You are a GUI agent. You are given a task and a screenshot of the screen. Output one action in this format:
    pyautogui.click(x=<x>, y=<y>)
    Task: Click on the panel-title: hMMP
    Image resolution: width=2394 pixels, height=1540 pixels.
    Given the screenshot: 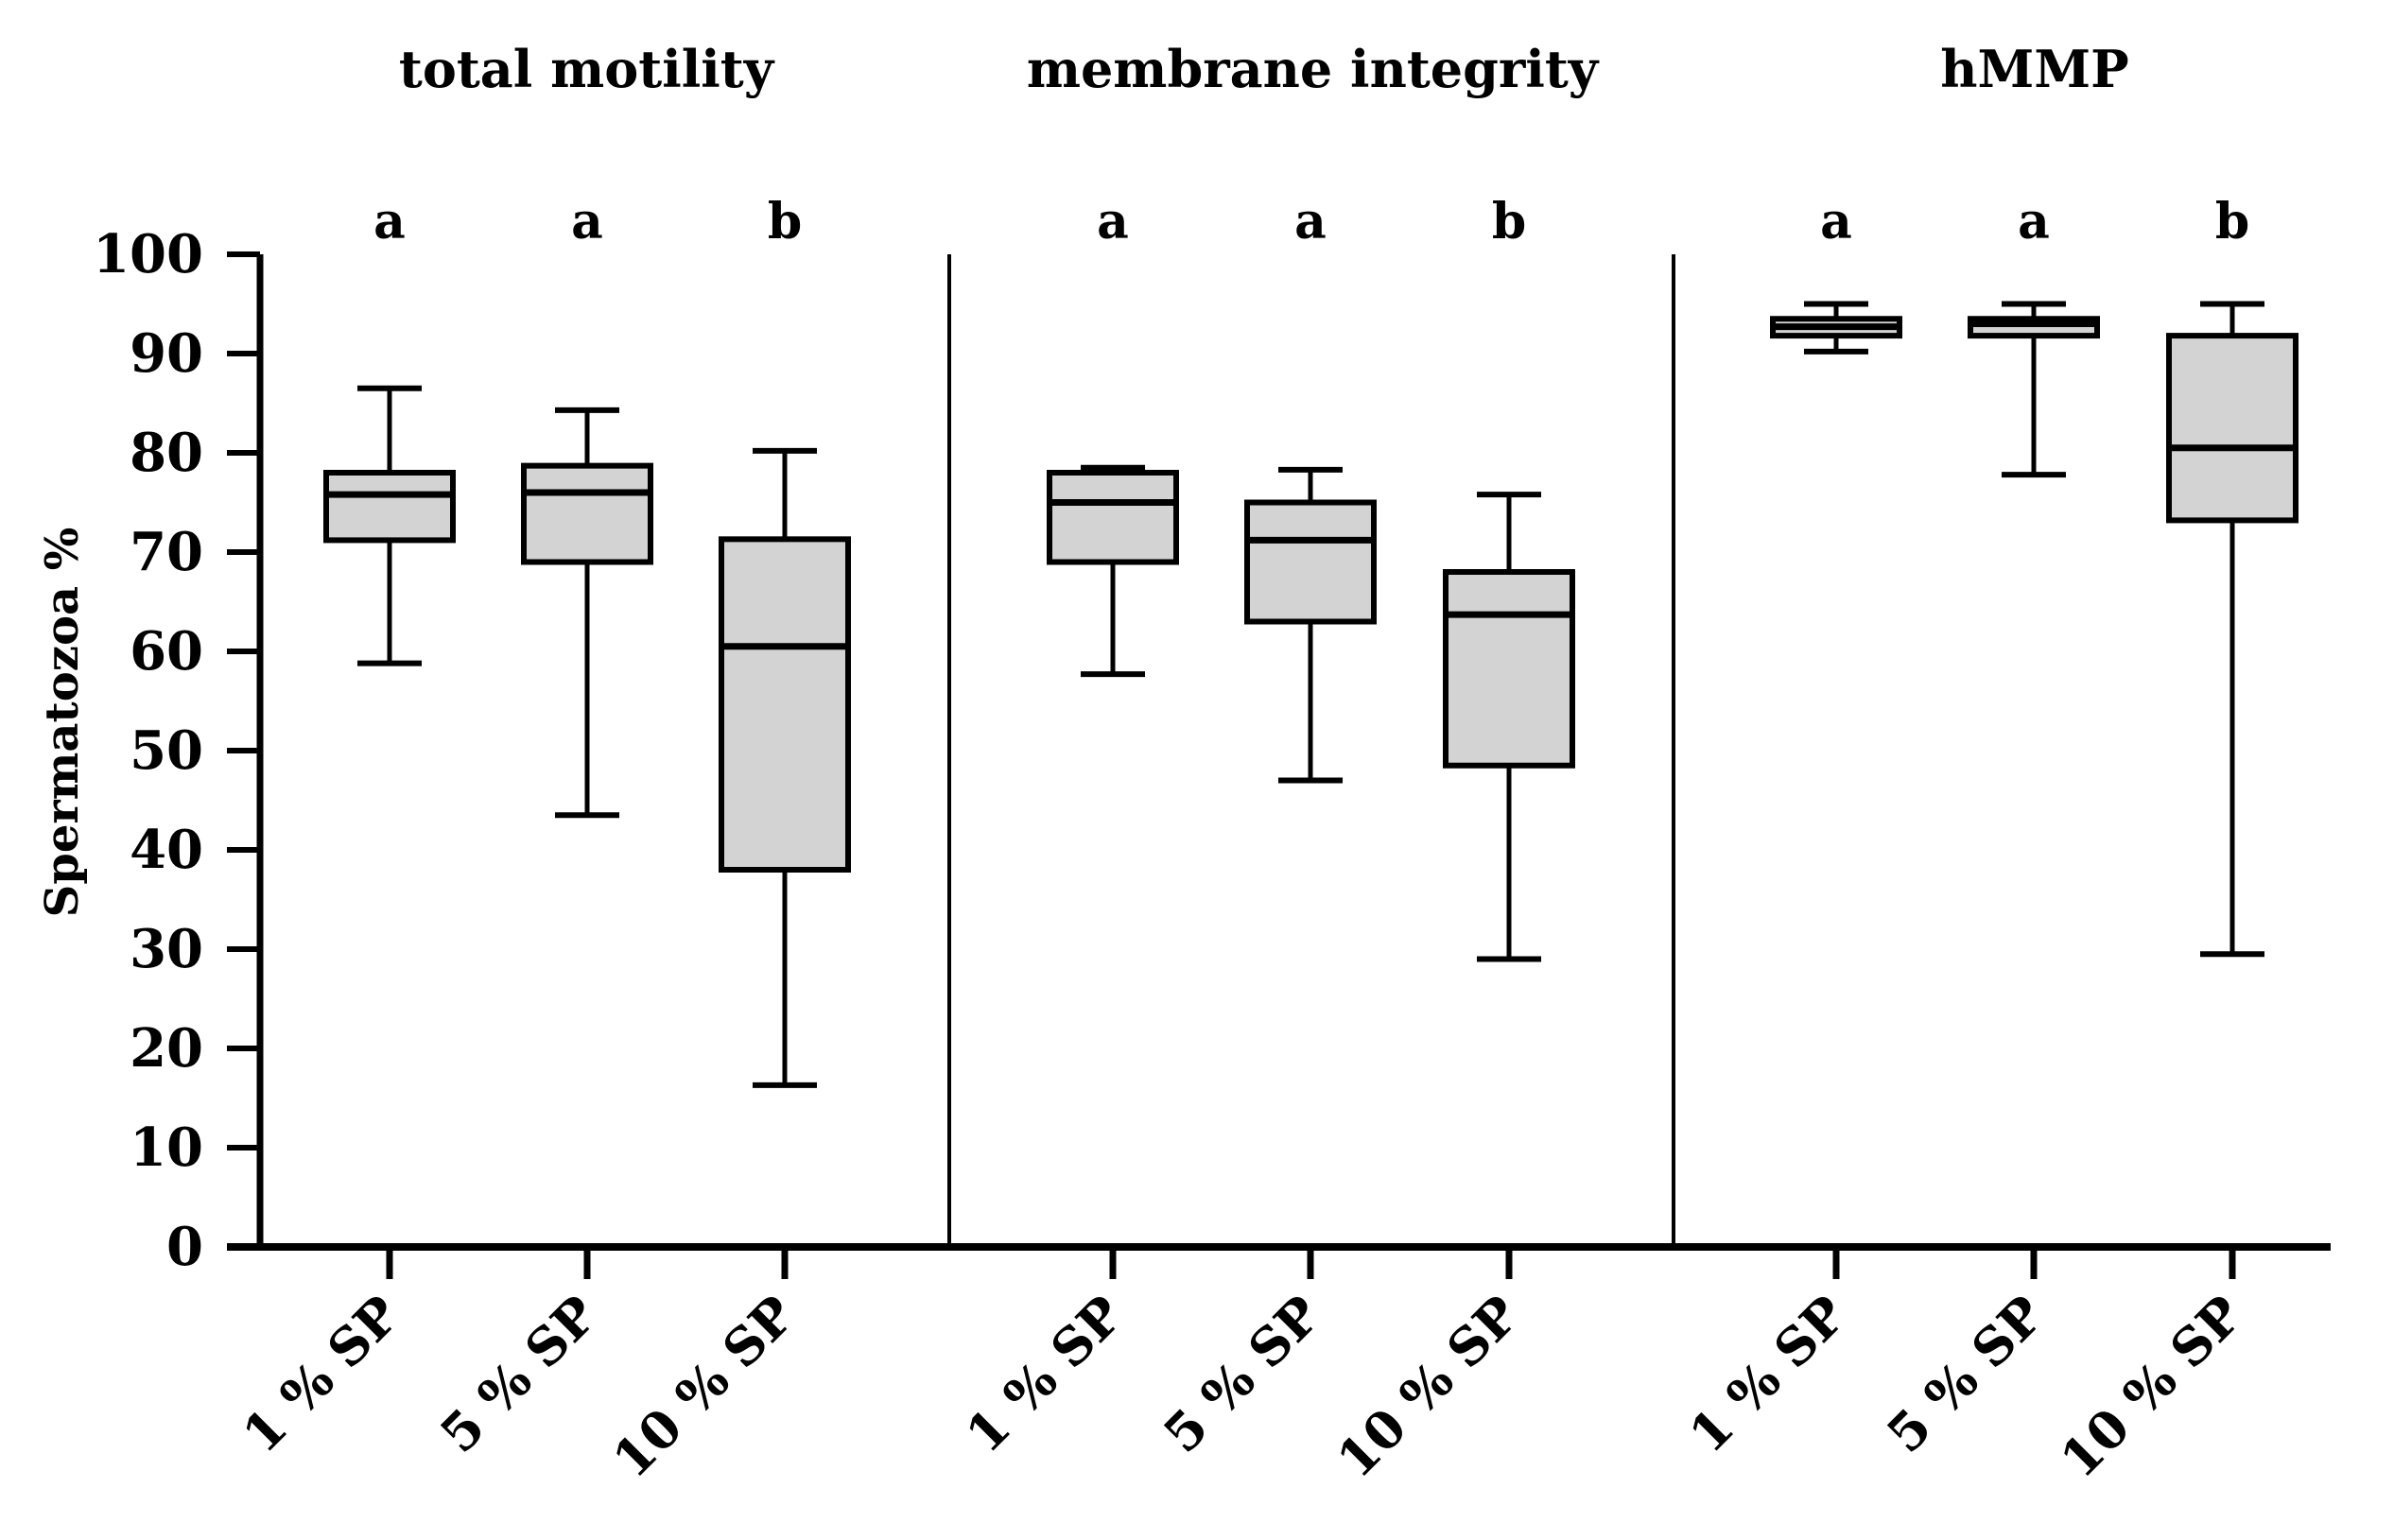 What is the action you would take?
    pyautogui.click(x=2034, y=69)
    